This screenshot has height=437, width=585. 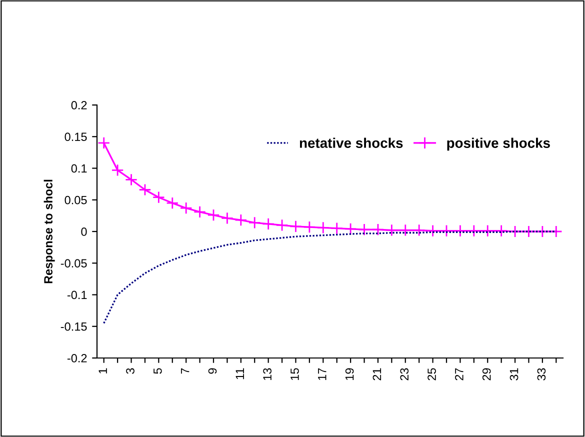 What do you see at coordinates (486, 374) in the screenshot?
I see `x-tick-label: 29` at bounding box center [486, 374].